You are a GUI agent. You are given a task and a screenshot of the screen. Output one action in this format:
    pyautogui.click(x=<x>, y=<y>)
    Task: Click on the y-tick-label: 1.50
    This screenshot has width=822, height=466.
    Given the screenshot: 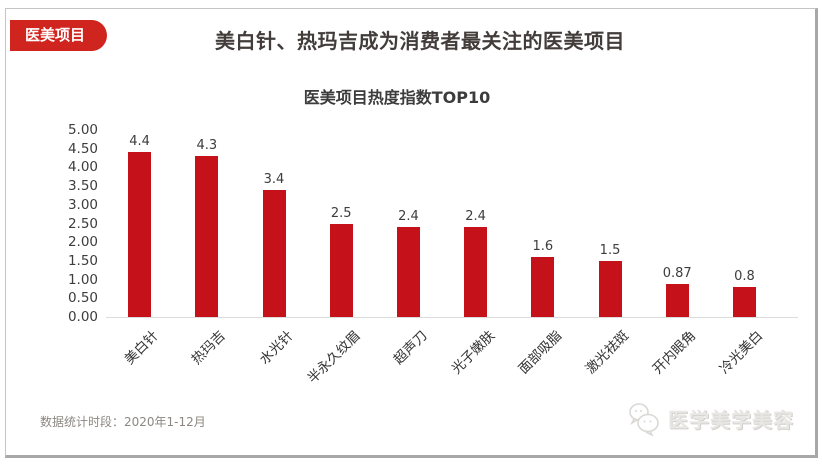 What is the action you would take?
    pyautogui.click(x=82, y=260)
    